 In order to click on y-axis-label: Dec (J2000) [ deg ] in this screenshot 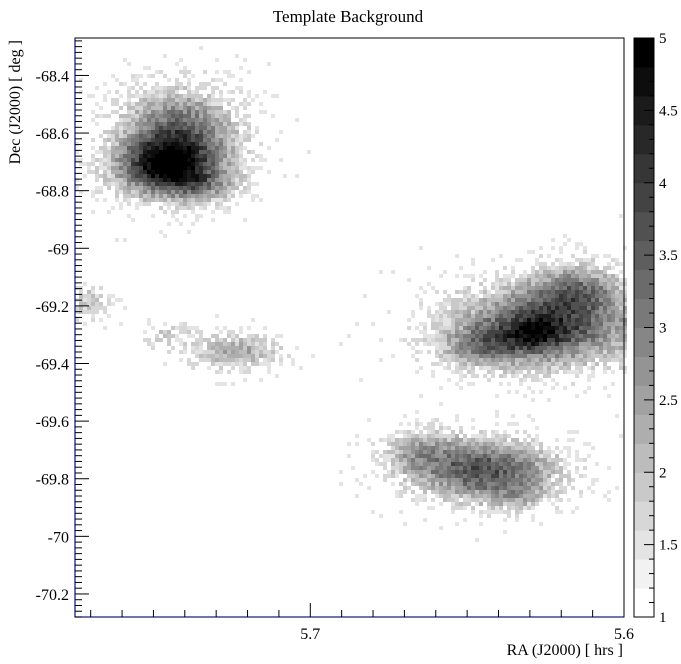, I will do `click(15, 102)`.